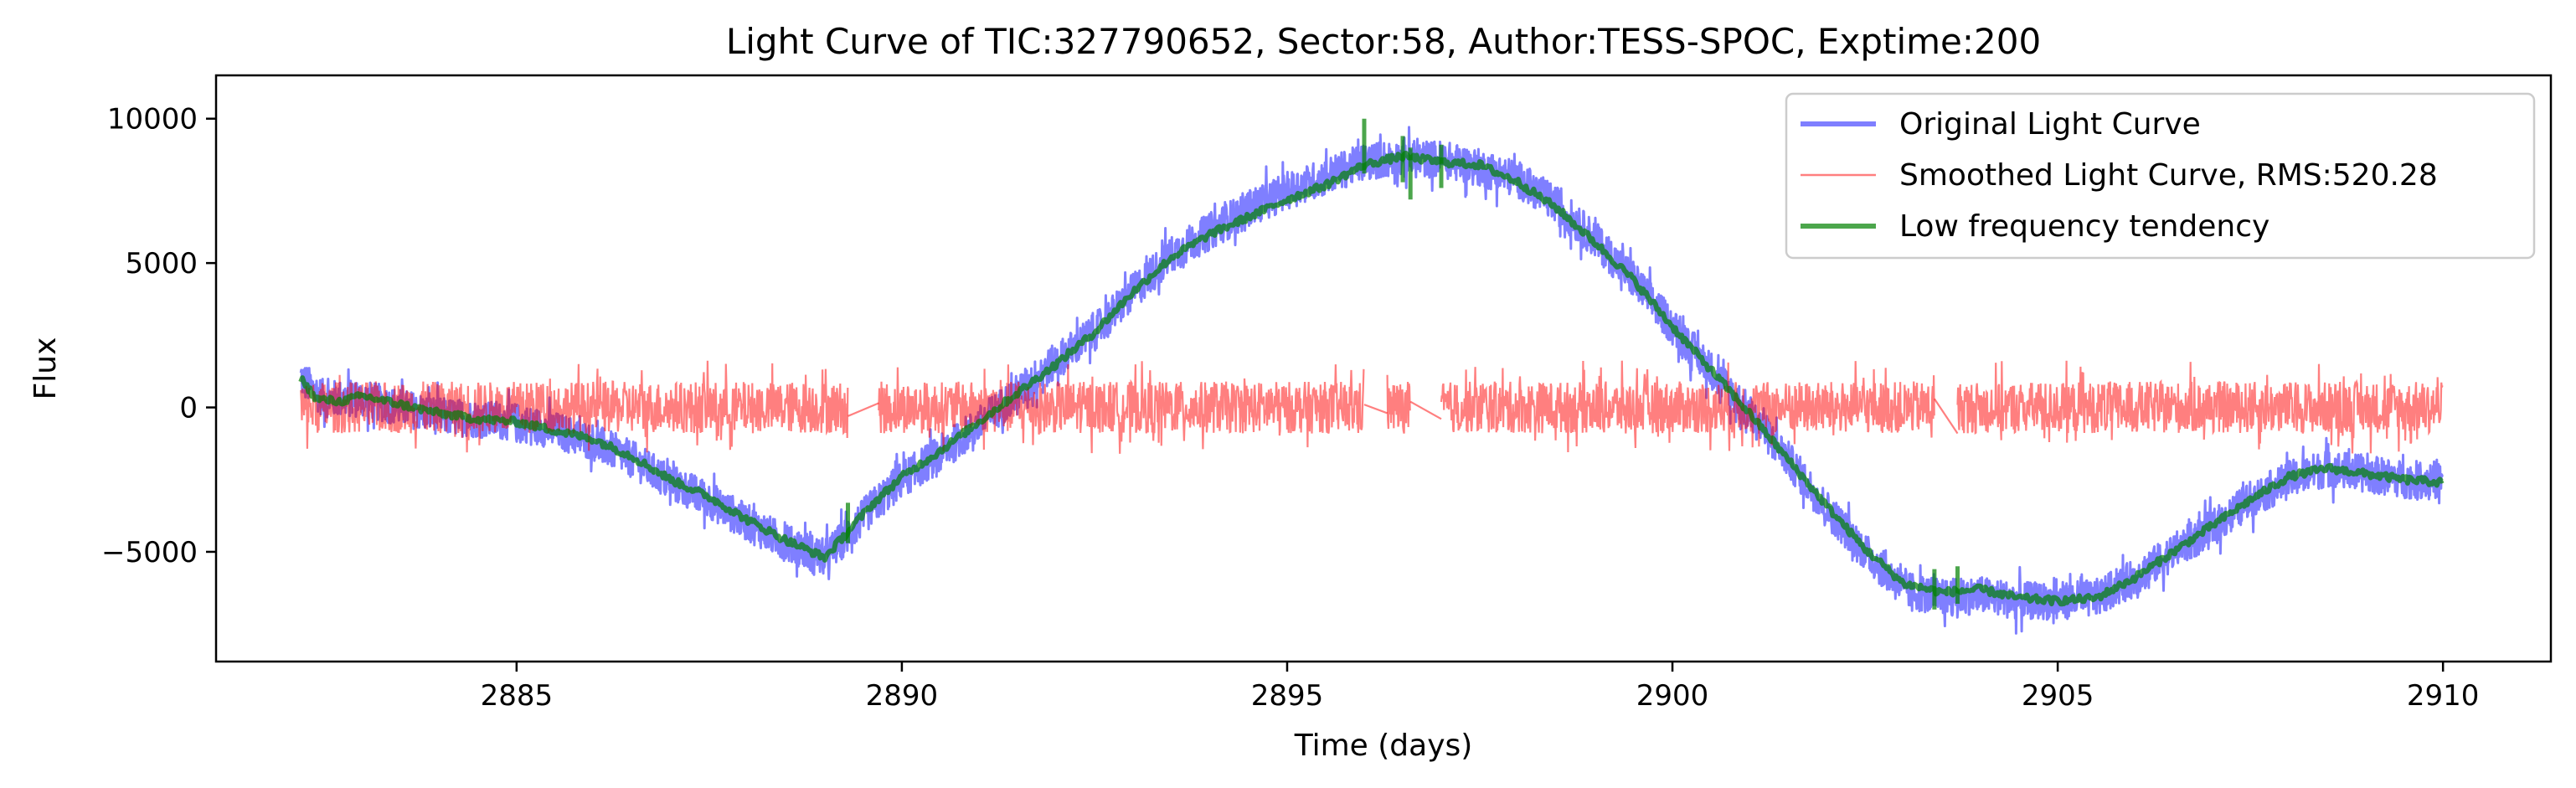  What do you see at coordinates (188, 408) in the screenshot?
I see `y-tick-label: 0` at bounding box center [188, 408].